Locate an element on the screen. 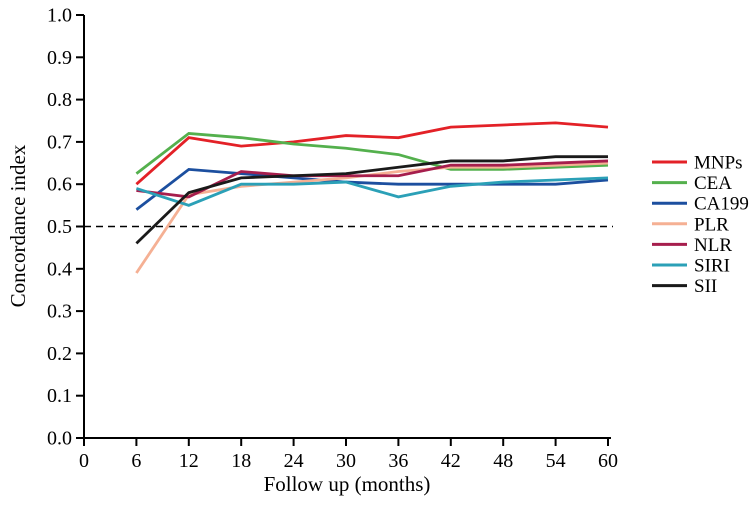 This screenshot has height=513, width=750. legend-label-MNPs: MNPs is located at coordinates (718, 163).